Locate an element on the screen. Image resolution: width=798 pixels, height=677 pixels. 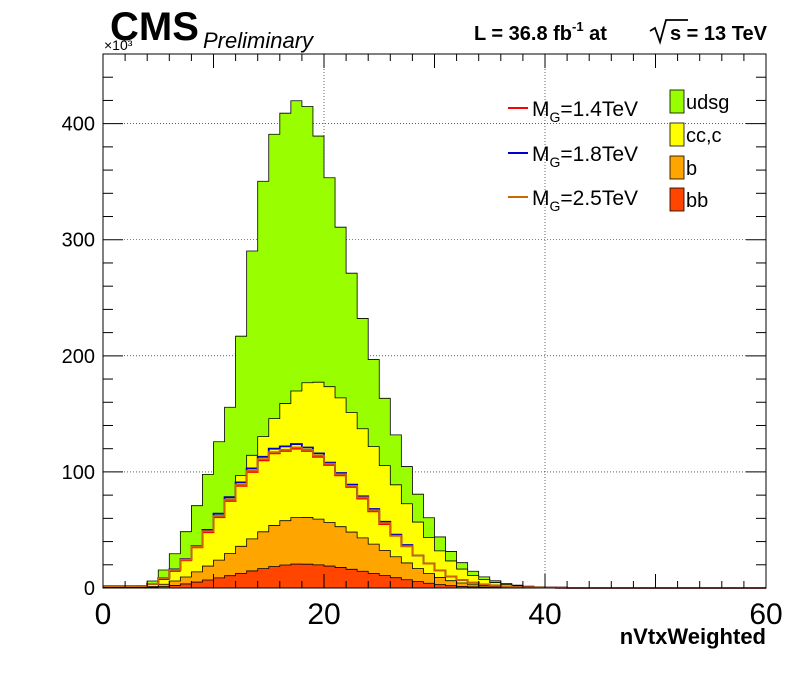
luminosity-label: L = 36.8 fb-1 at is located at coordinates (540, 32).